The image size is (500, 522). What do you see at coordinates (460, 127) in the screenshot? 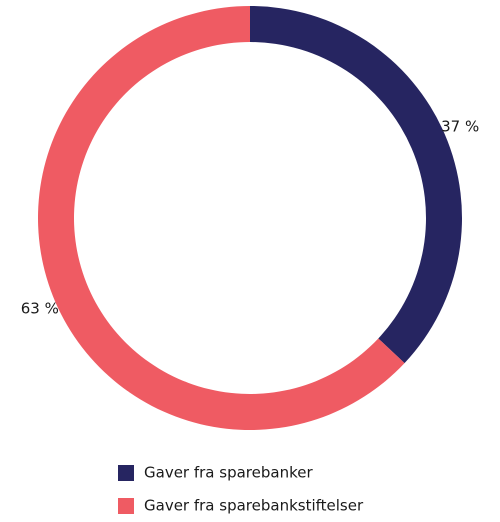
I see `data-label: 37 %` at bounding box center [460, 127].